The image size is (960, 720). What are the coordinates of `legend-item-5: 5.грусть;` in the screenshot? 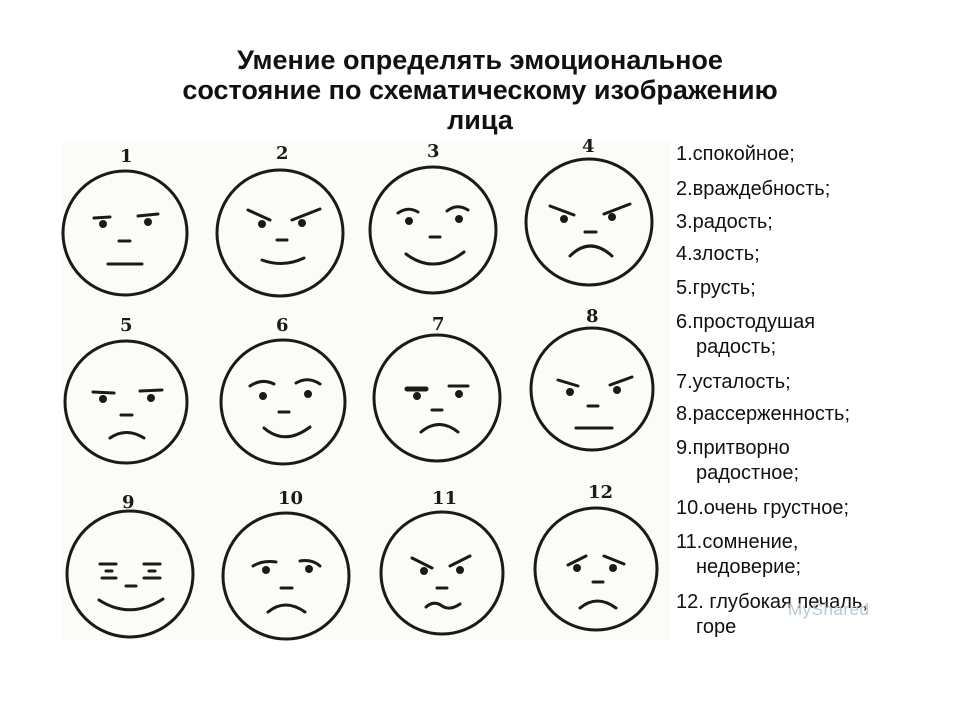 It's located at (716, 288).